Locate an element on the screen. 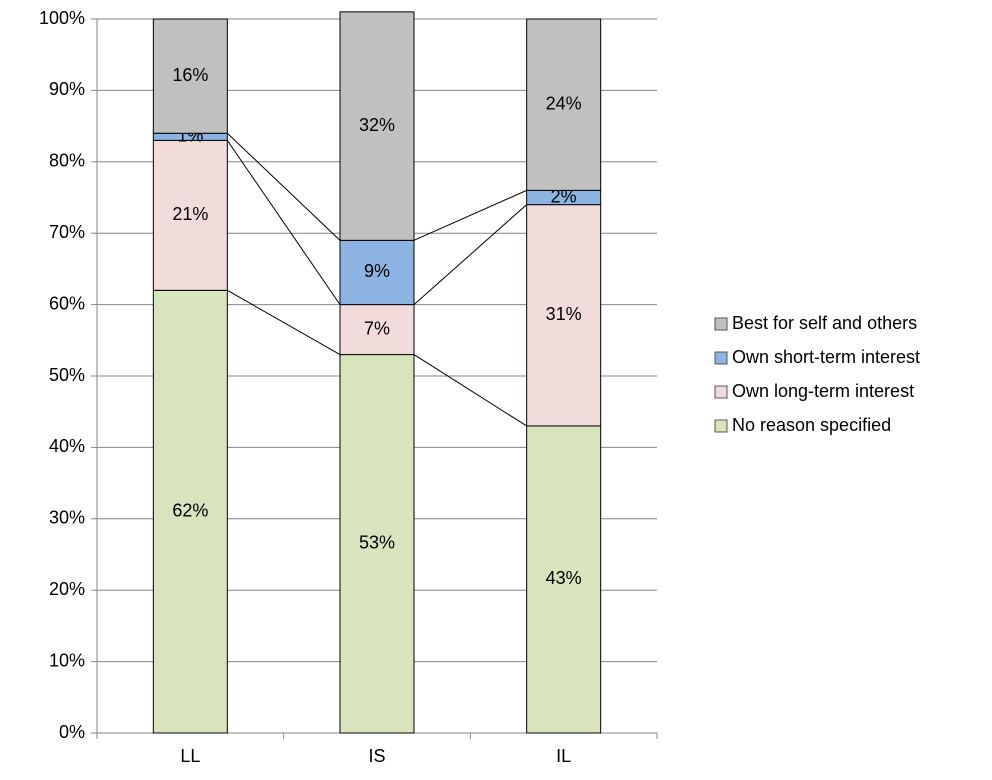 This screenshot has height=780, width=992. x-tick-label: LL is located at coordinates (190, 756).